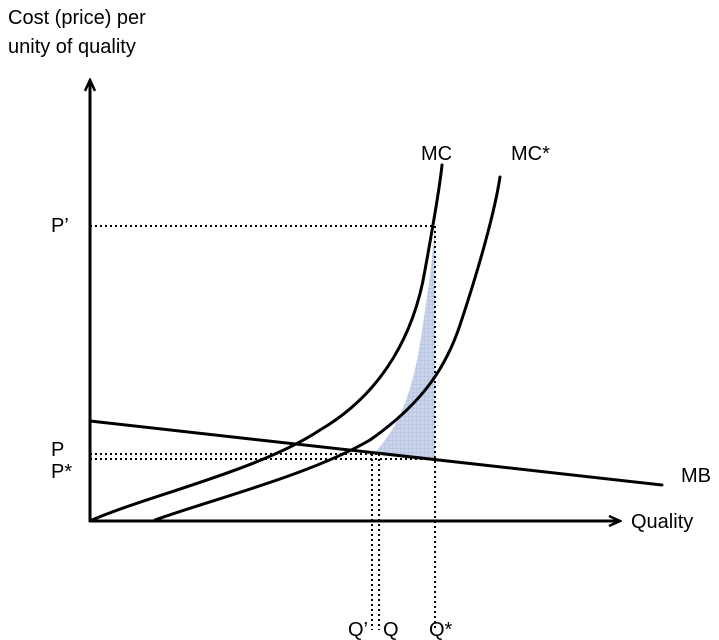  Describe the element at coordinates (662, 522) in the screenshot. I see `x-axis-title: Quality` at that location.